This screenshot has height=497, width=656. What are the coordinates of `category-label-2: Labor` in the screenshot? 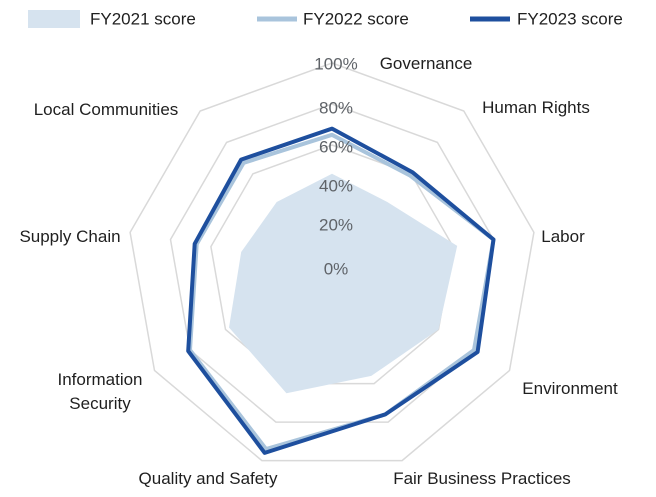 It's located at (563, 236).